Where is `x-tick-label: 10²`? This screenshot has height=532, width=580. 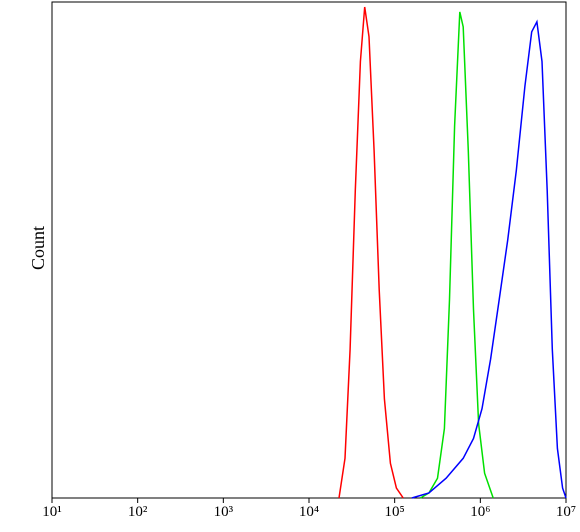 x-tick-label: 10² is located at coordinates (138, 512).